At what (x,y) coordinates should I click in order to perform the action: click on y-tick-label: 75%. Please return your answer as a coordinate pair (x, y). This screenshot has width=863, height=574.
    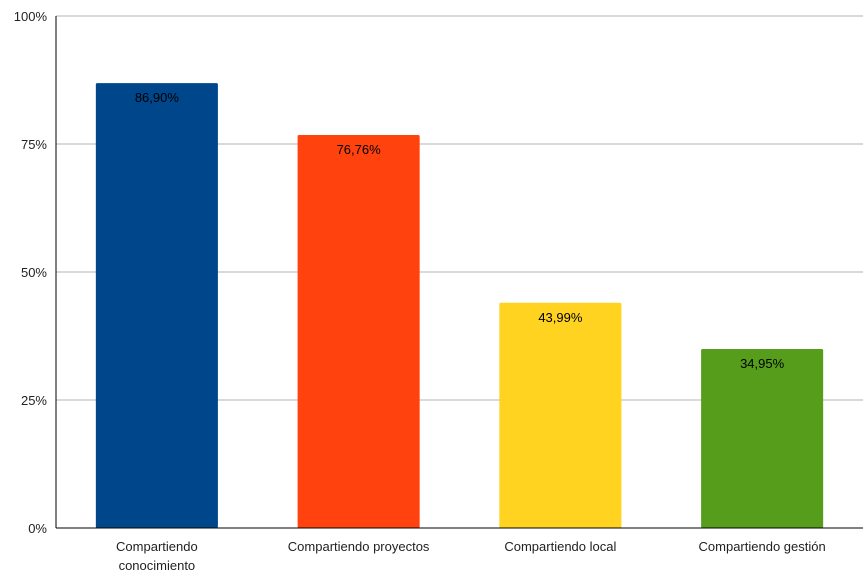
    Looking at the image, I should click on (34, 144).